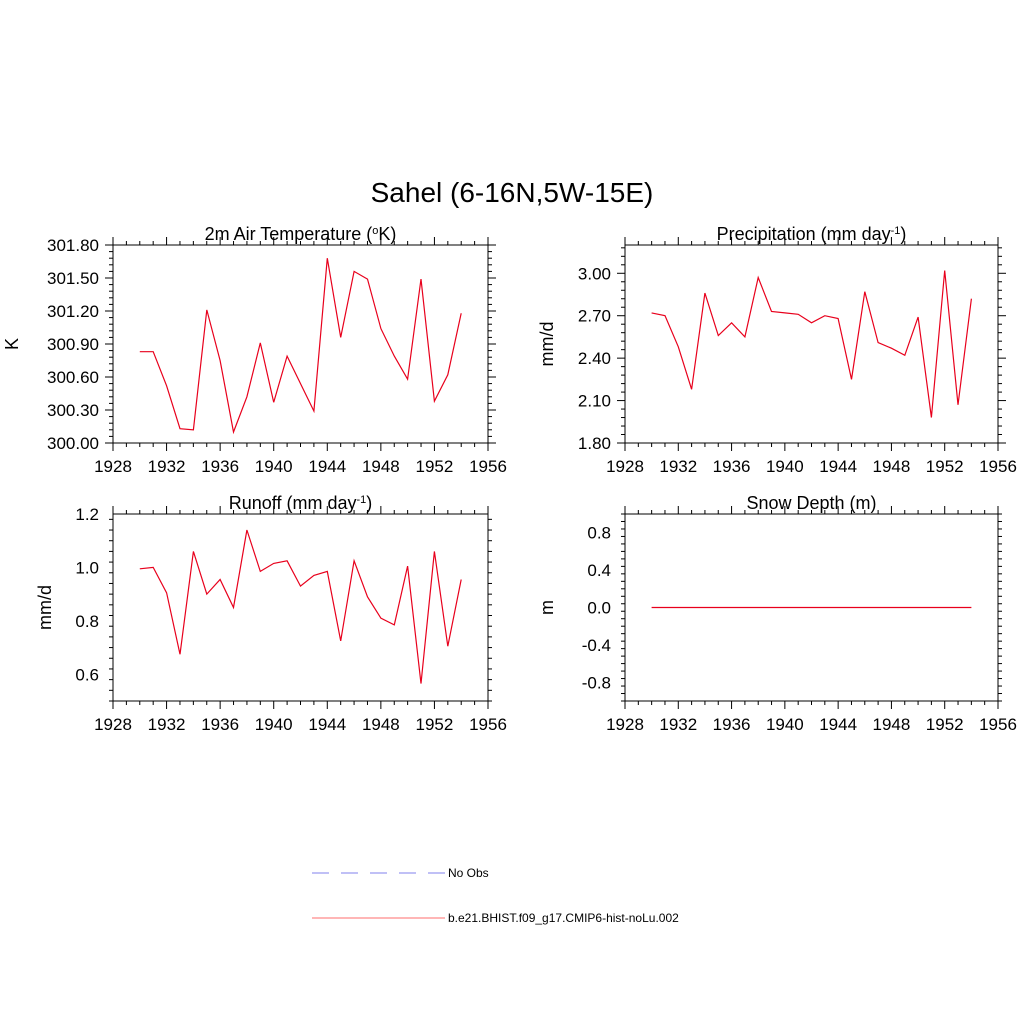 The height and width of the screenshot is (1024, 1024). I want to click on y-tick-label: 300.30, so click(73, 410).